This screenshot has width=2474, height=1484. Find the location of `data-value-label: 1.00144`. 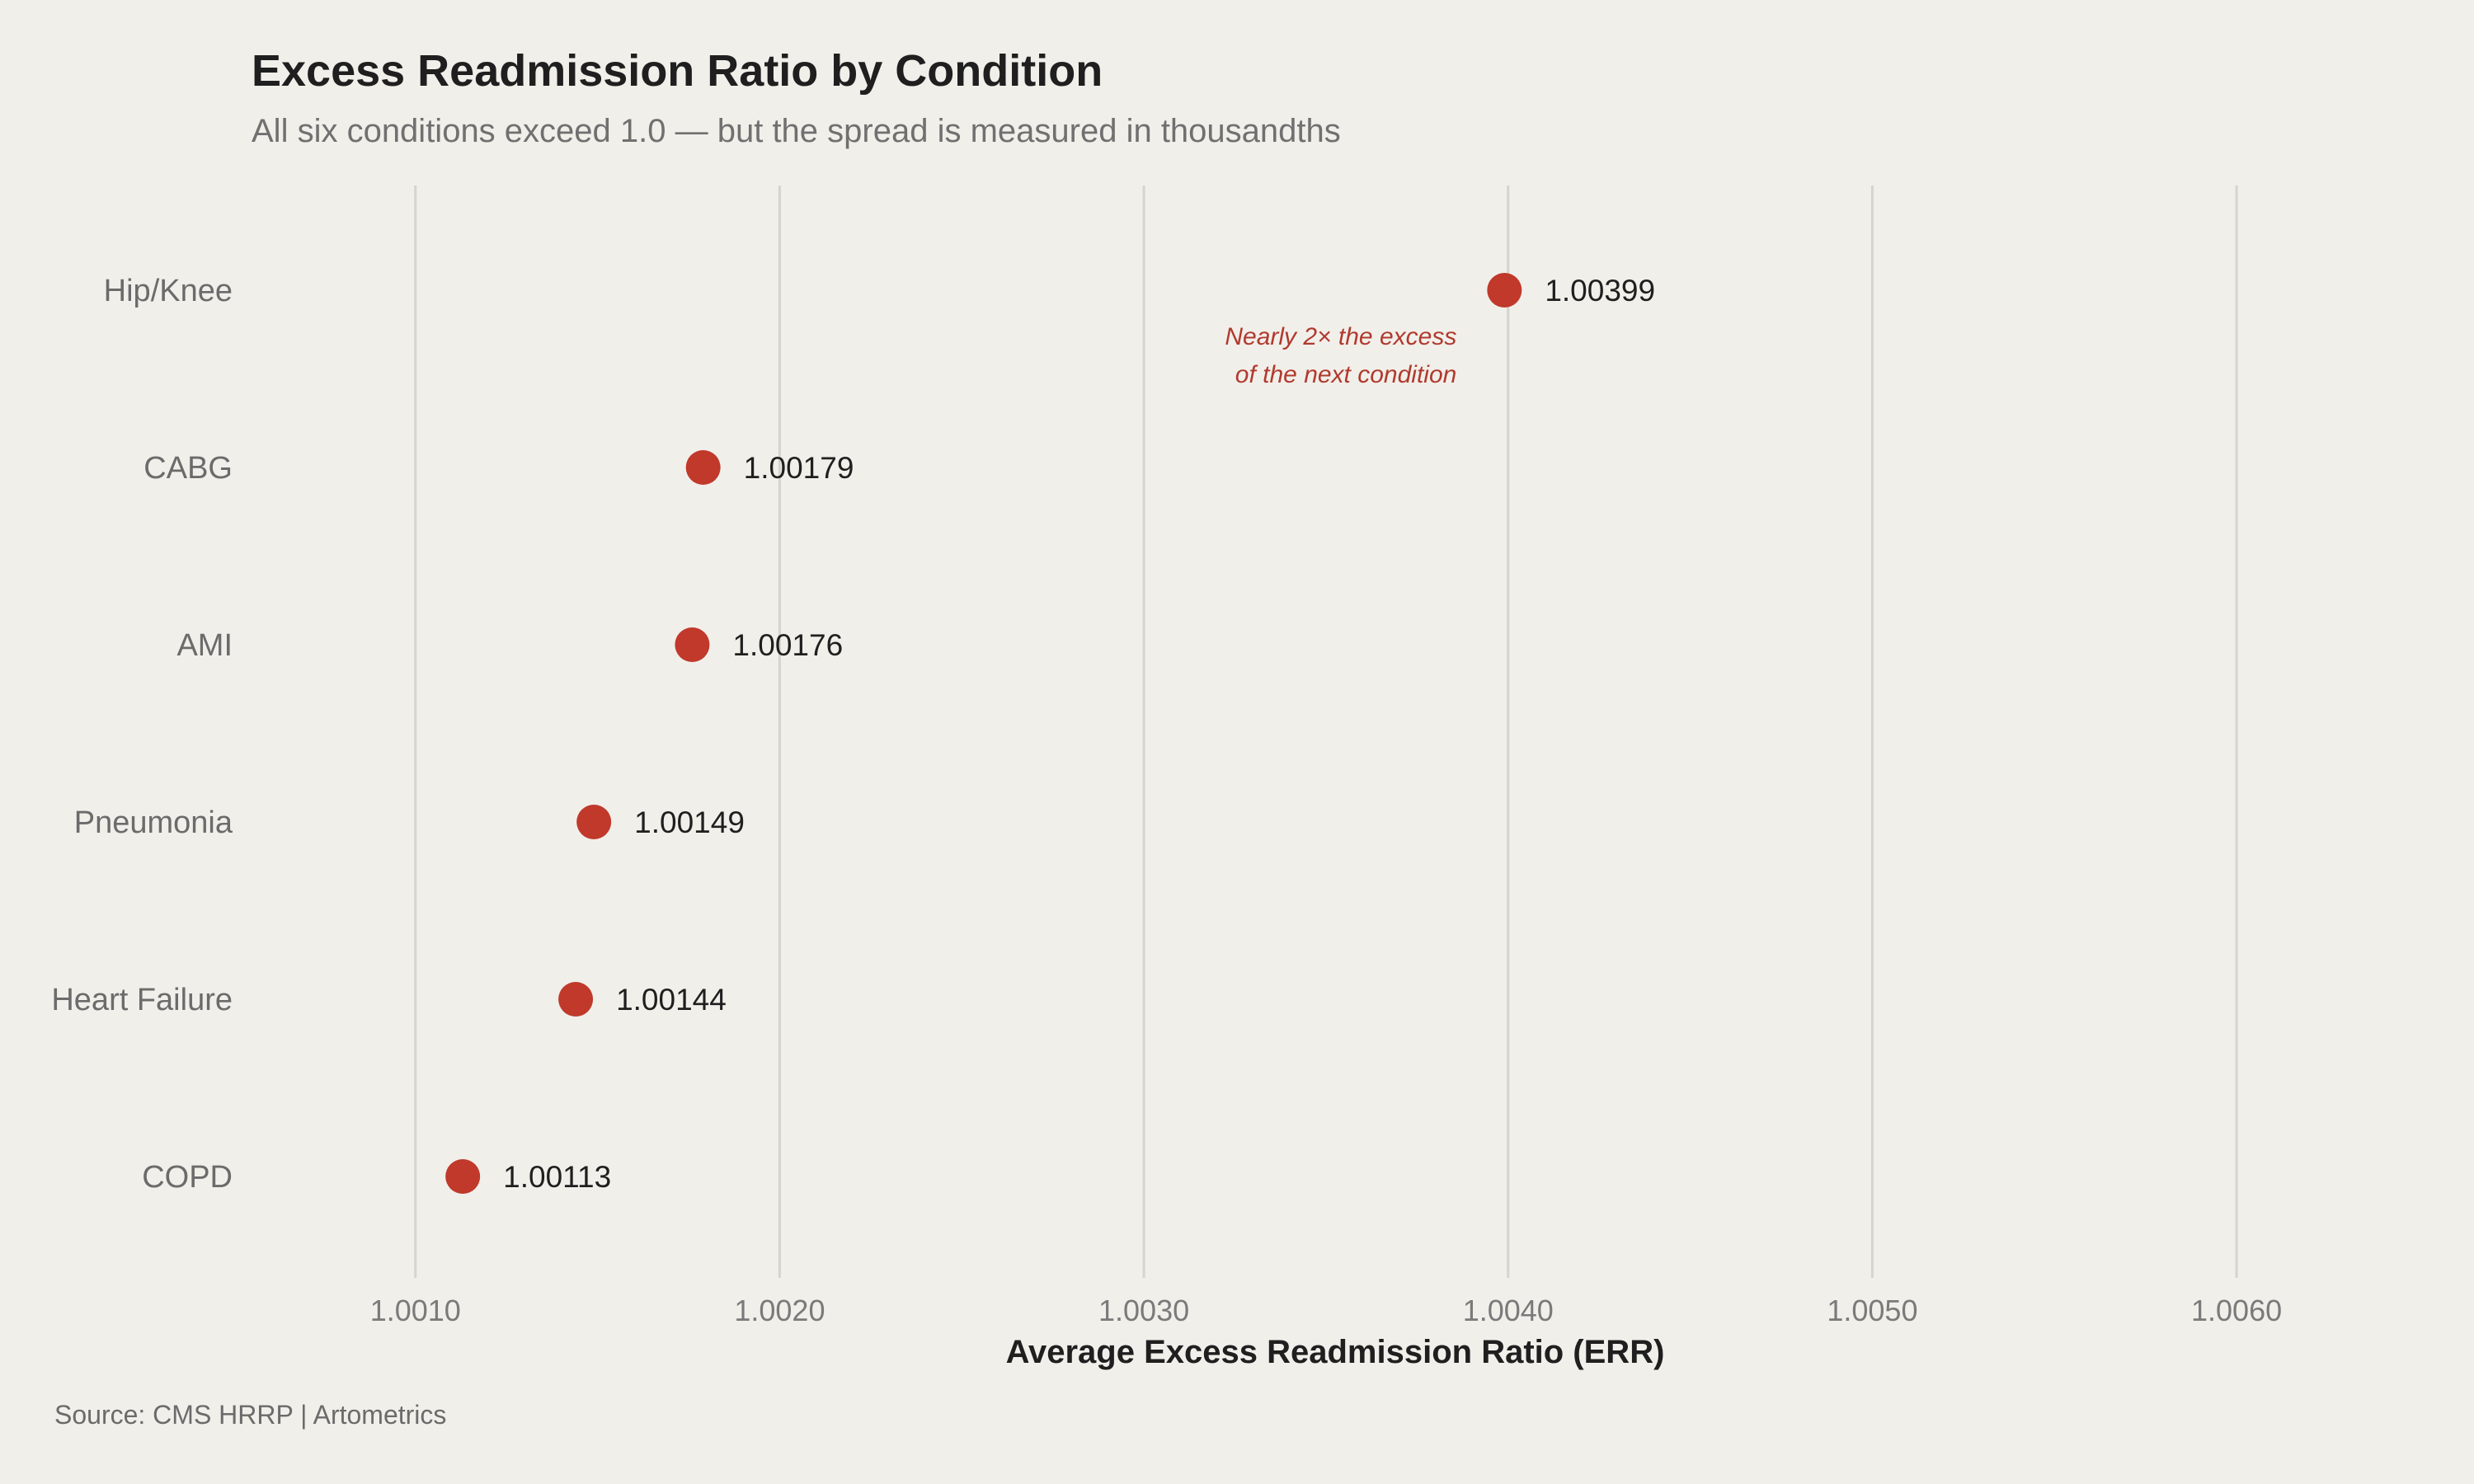

data-value-label: 1.00144 is located at coordinates (671, 1000).